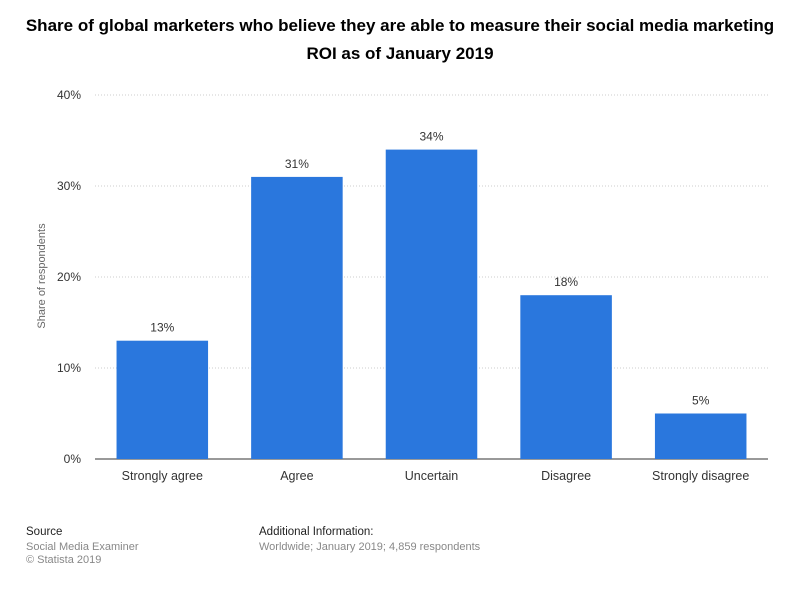 The image size is (800, 594). I want to click on x-category-label: Disagree, so click(566, 476).